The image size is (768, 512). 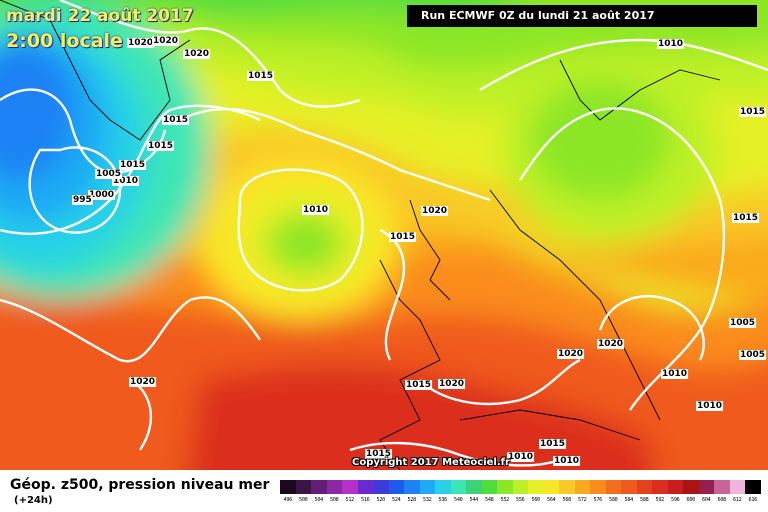 I want to click on legend-label: 616, so click(x=753, y=500).